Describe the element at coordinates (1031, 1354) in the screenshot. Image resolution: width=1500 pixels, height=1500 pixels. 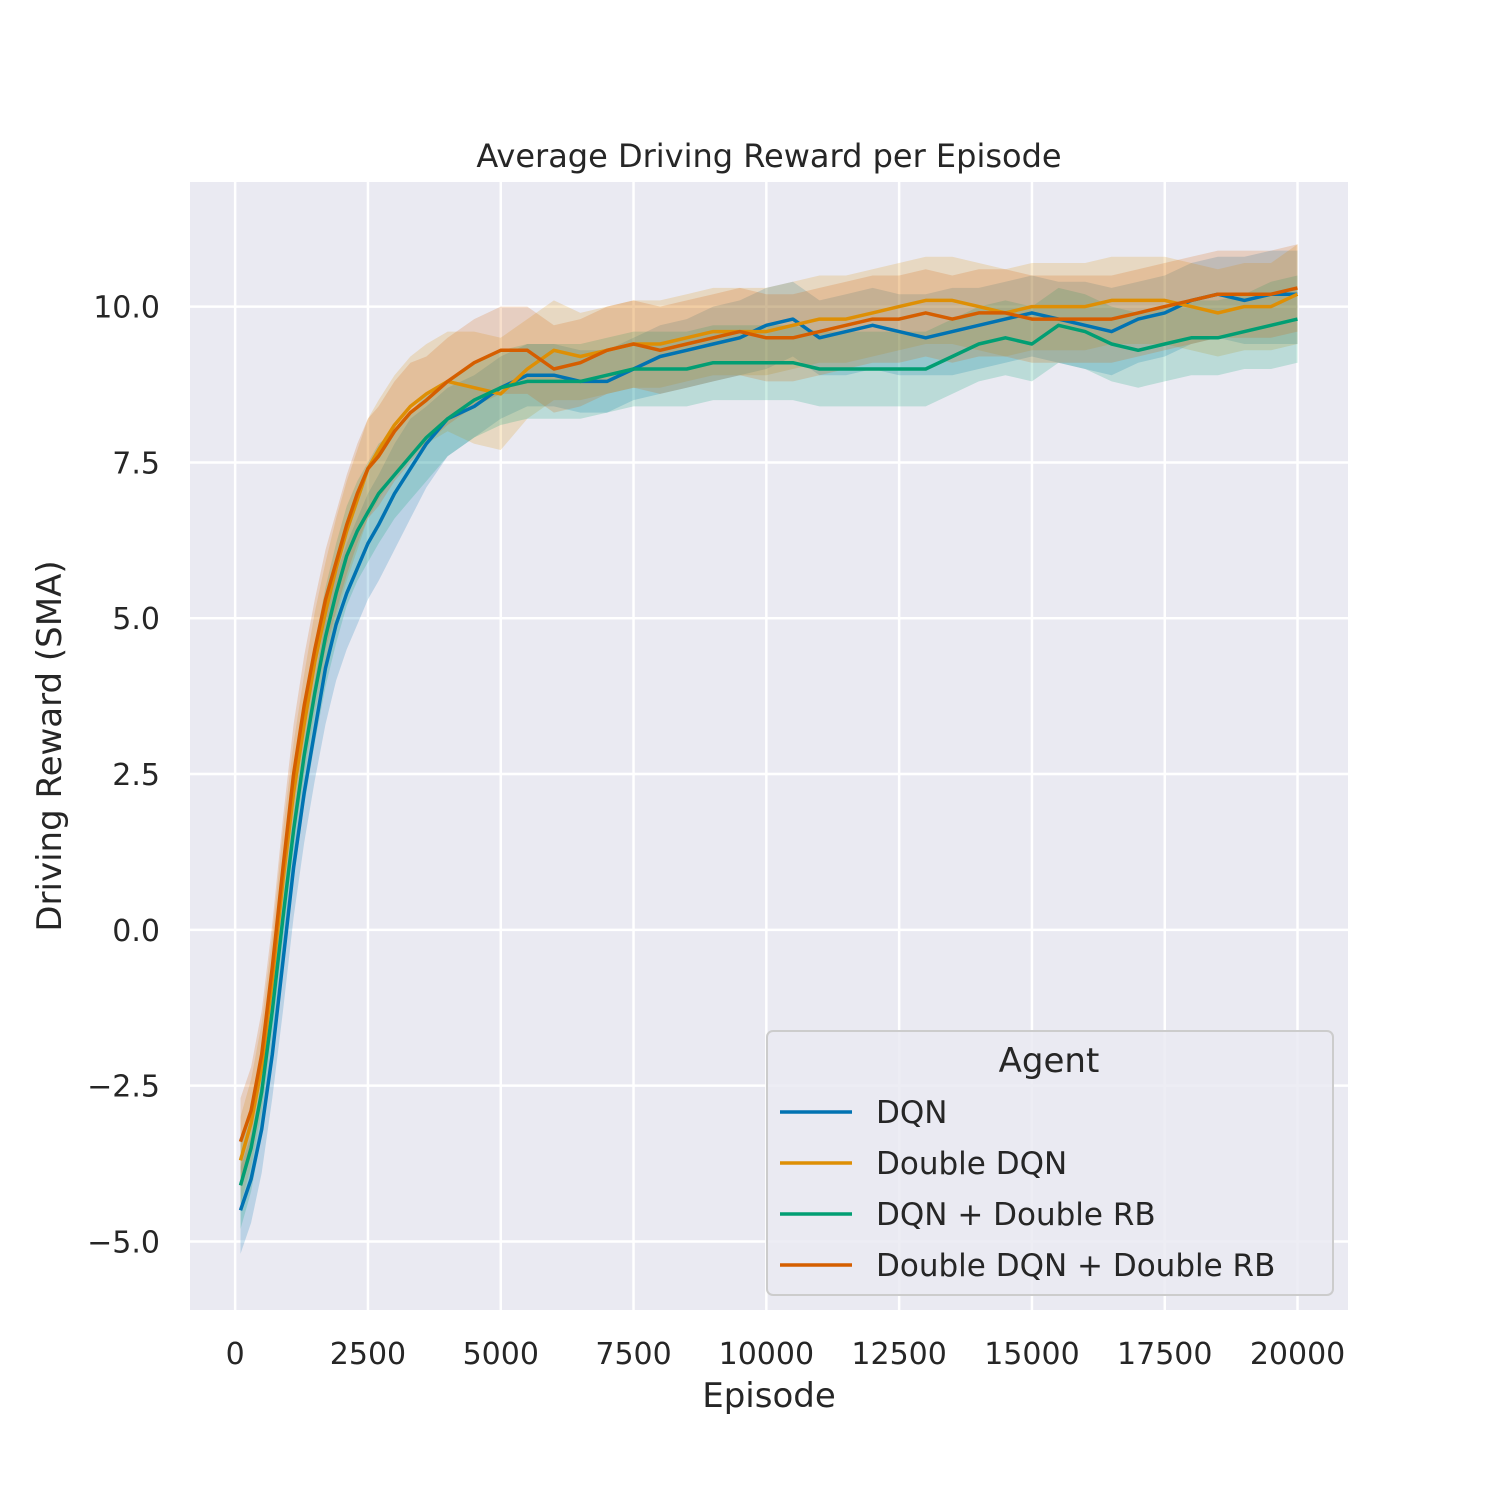
I see `x-tick-label: 15000` at that location.